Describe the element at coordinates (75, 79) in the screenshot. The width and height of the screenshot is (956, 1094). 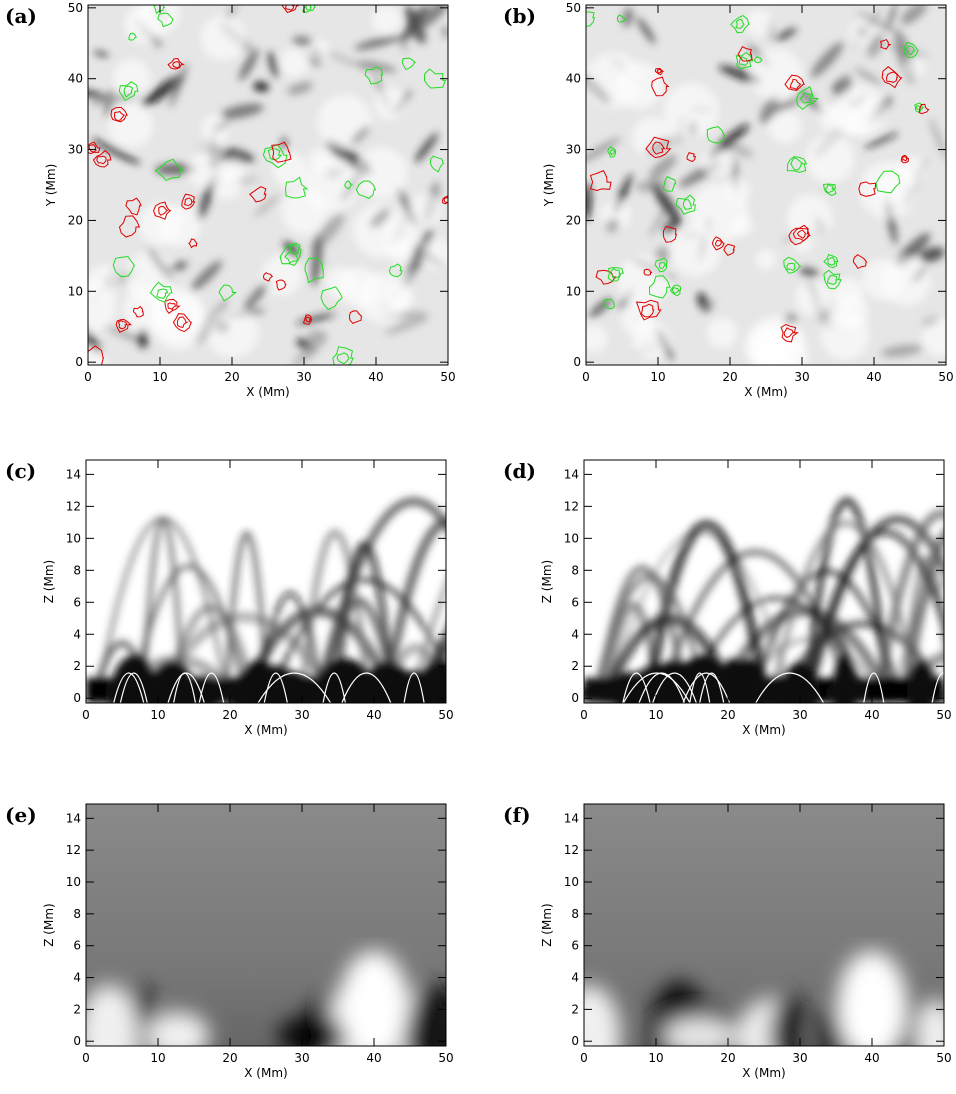
I see `y-tick-label: 40` at that location.